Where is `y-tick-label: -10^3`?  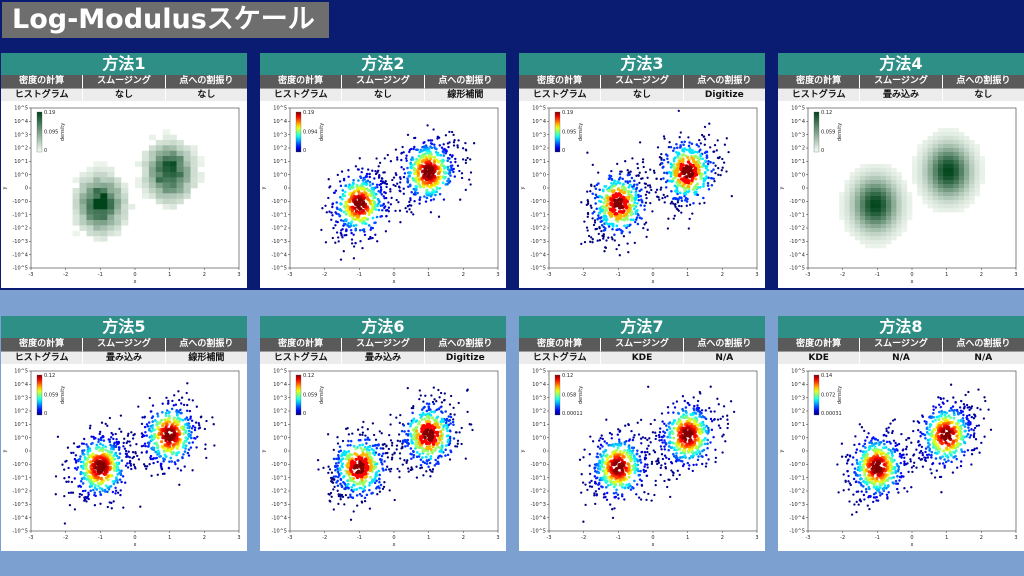 y-tick-label: -10^3 is located at coordinates (538, 242).